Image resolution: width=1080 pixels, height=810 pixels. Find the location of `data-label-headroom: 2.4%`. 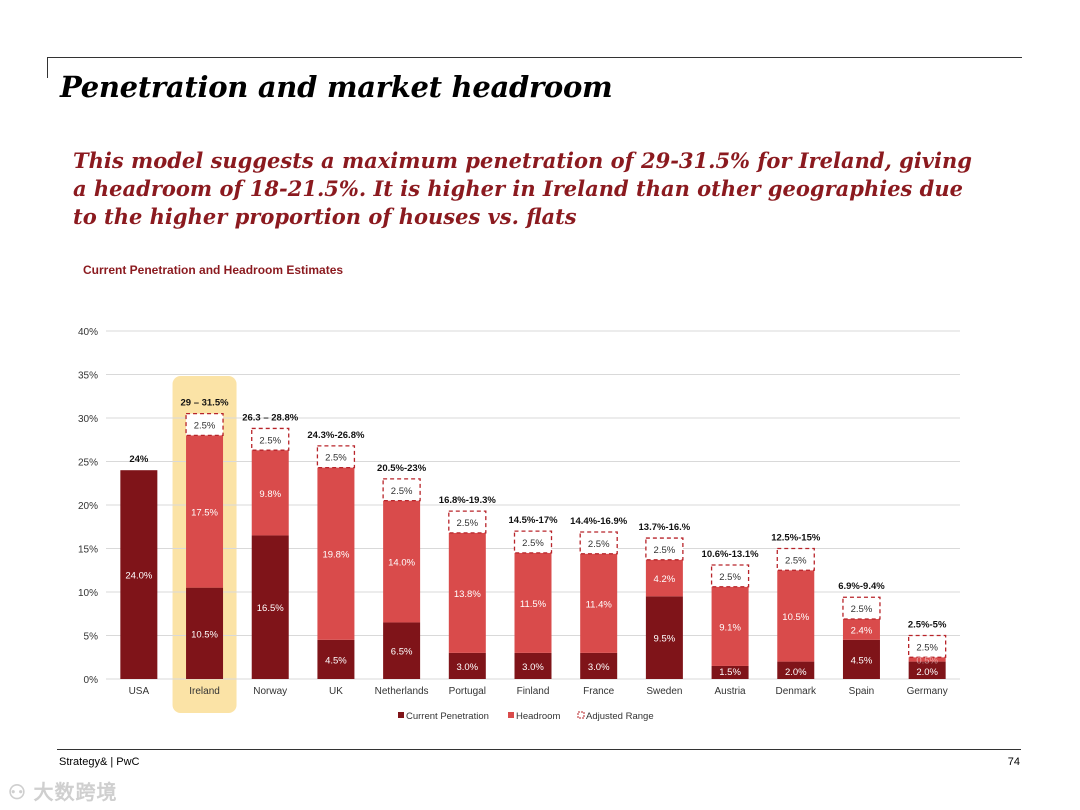

data-label-headroom: 2.4% is located at coordinates (862, 630).